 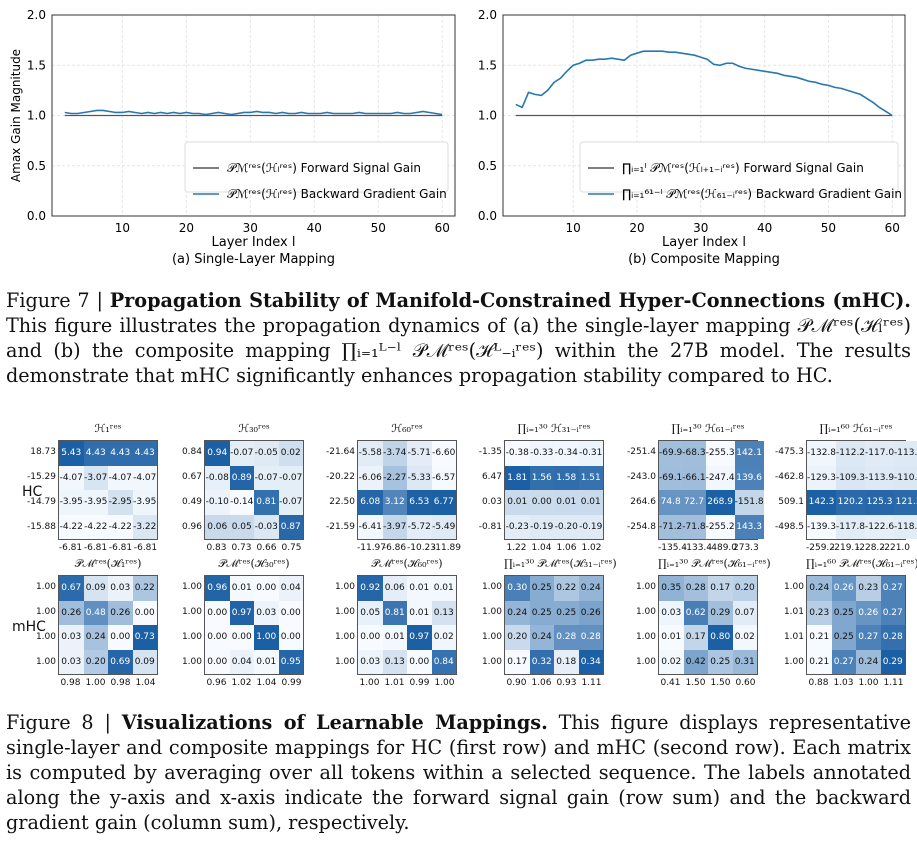 What do you see at coordinates (517, 588) in the screenshot?
I see `heatmap-cell: 0.30` at bounding box center [517, 588].